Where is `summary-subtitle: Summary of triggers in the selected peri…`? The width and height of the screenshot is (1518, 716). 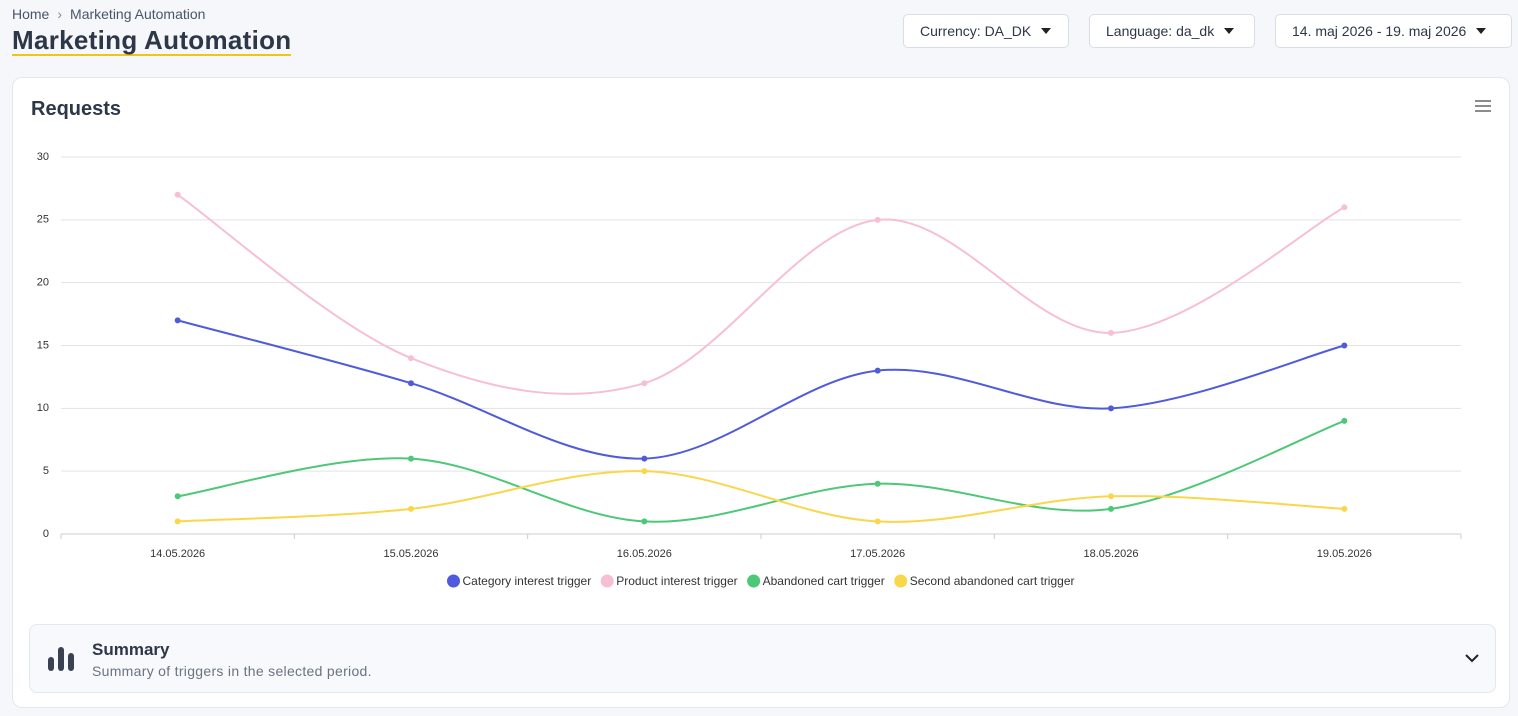
summary-subtitle: Summary of triggers in the selected peri… is located at coordinates (232, 671).